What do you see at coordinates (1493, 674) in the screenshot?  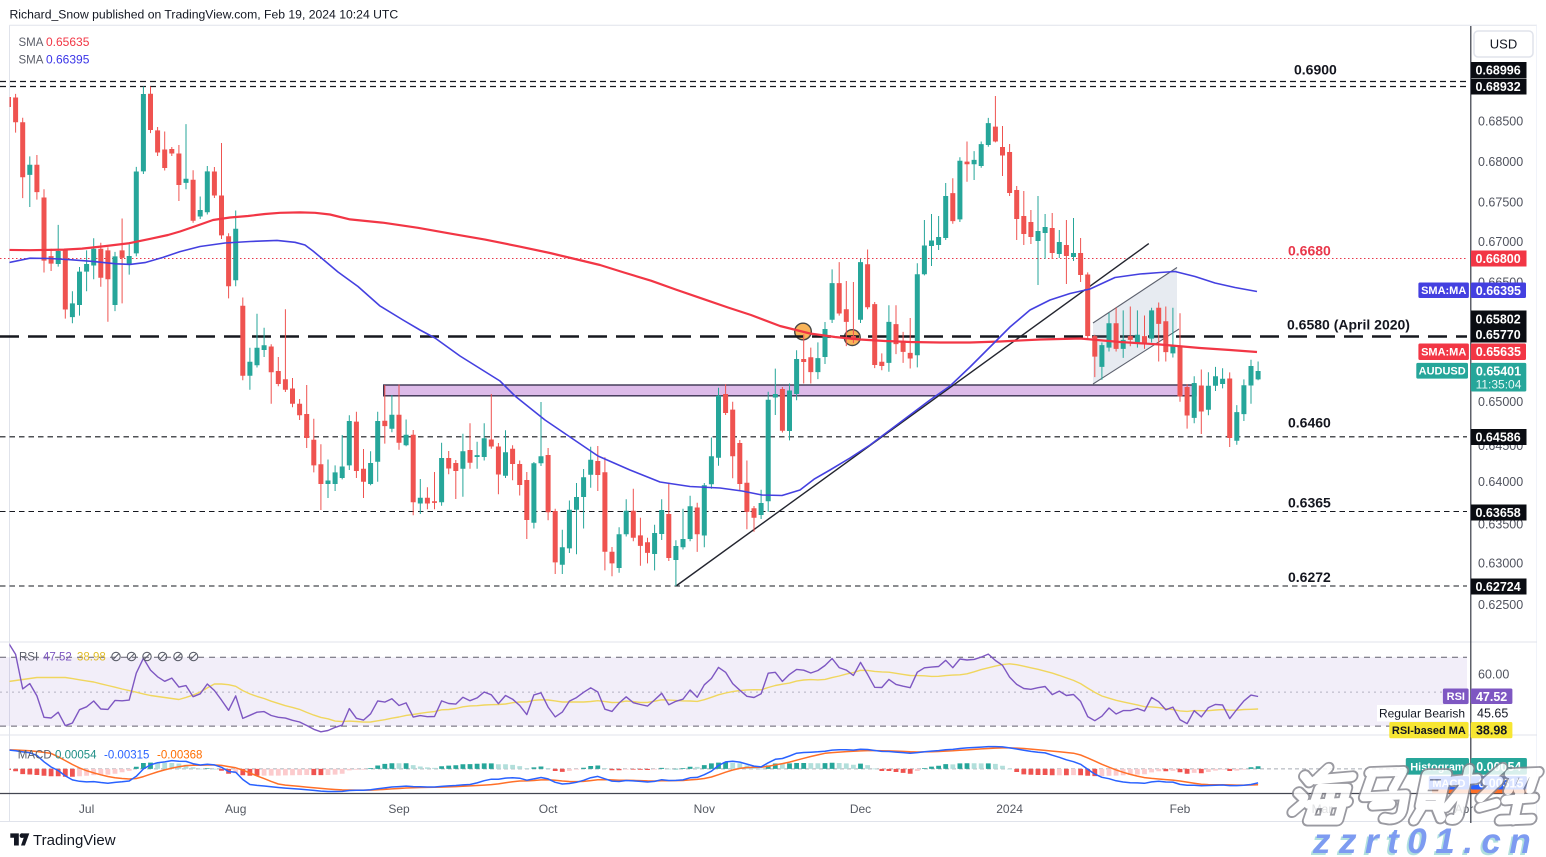 I see `svg-text: 60.00` at bounding box center [1493, 674].